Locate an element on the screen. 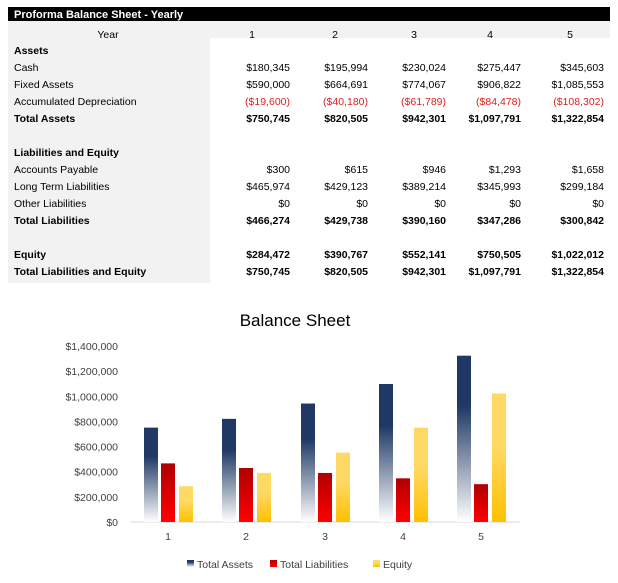 Image resolution: width=618 pixels, height=583 pixels. y-tick-label: $400,000 is located at coordinates (96, 473).